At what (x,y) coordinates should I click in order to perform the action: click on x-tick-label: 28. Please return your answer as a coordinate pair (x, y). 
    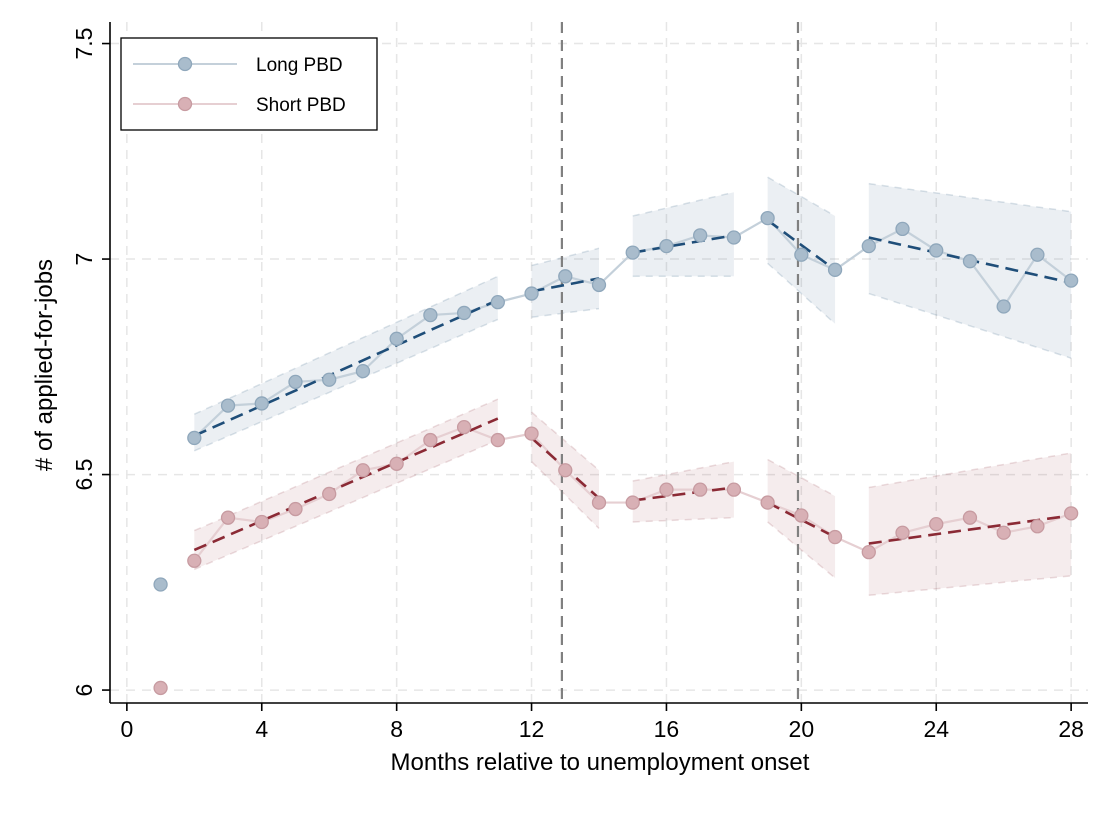
    Looking at the image, I should click on (1071, 729).